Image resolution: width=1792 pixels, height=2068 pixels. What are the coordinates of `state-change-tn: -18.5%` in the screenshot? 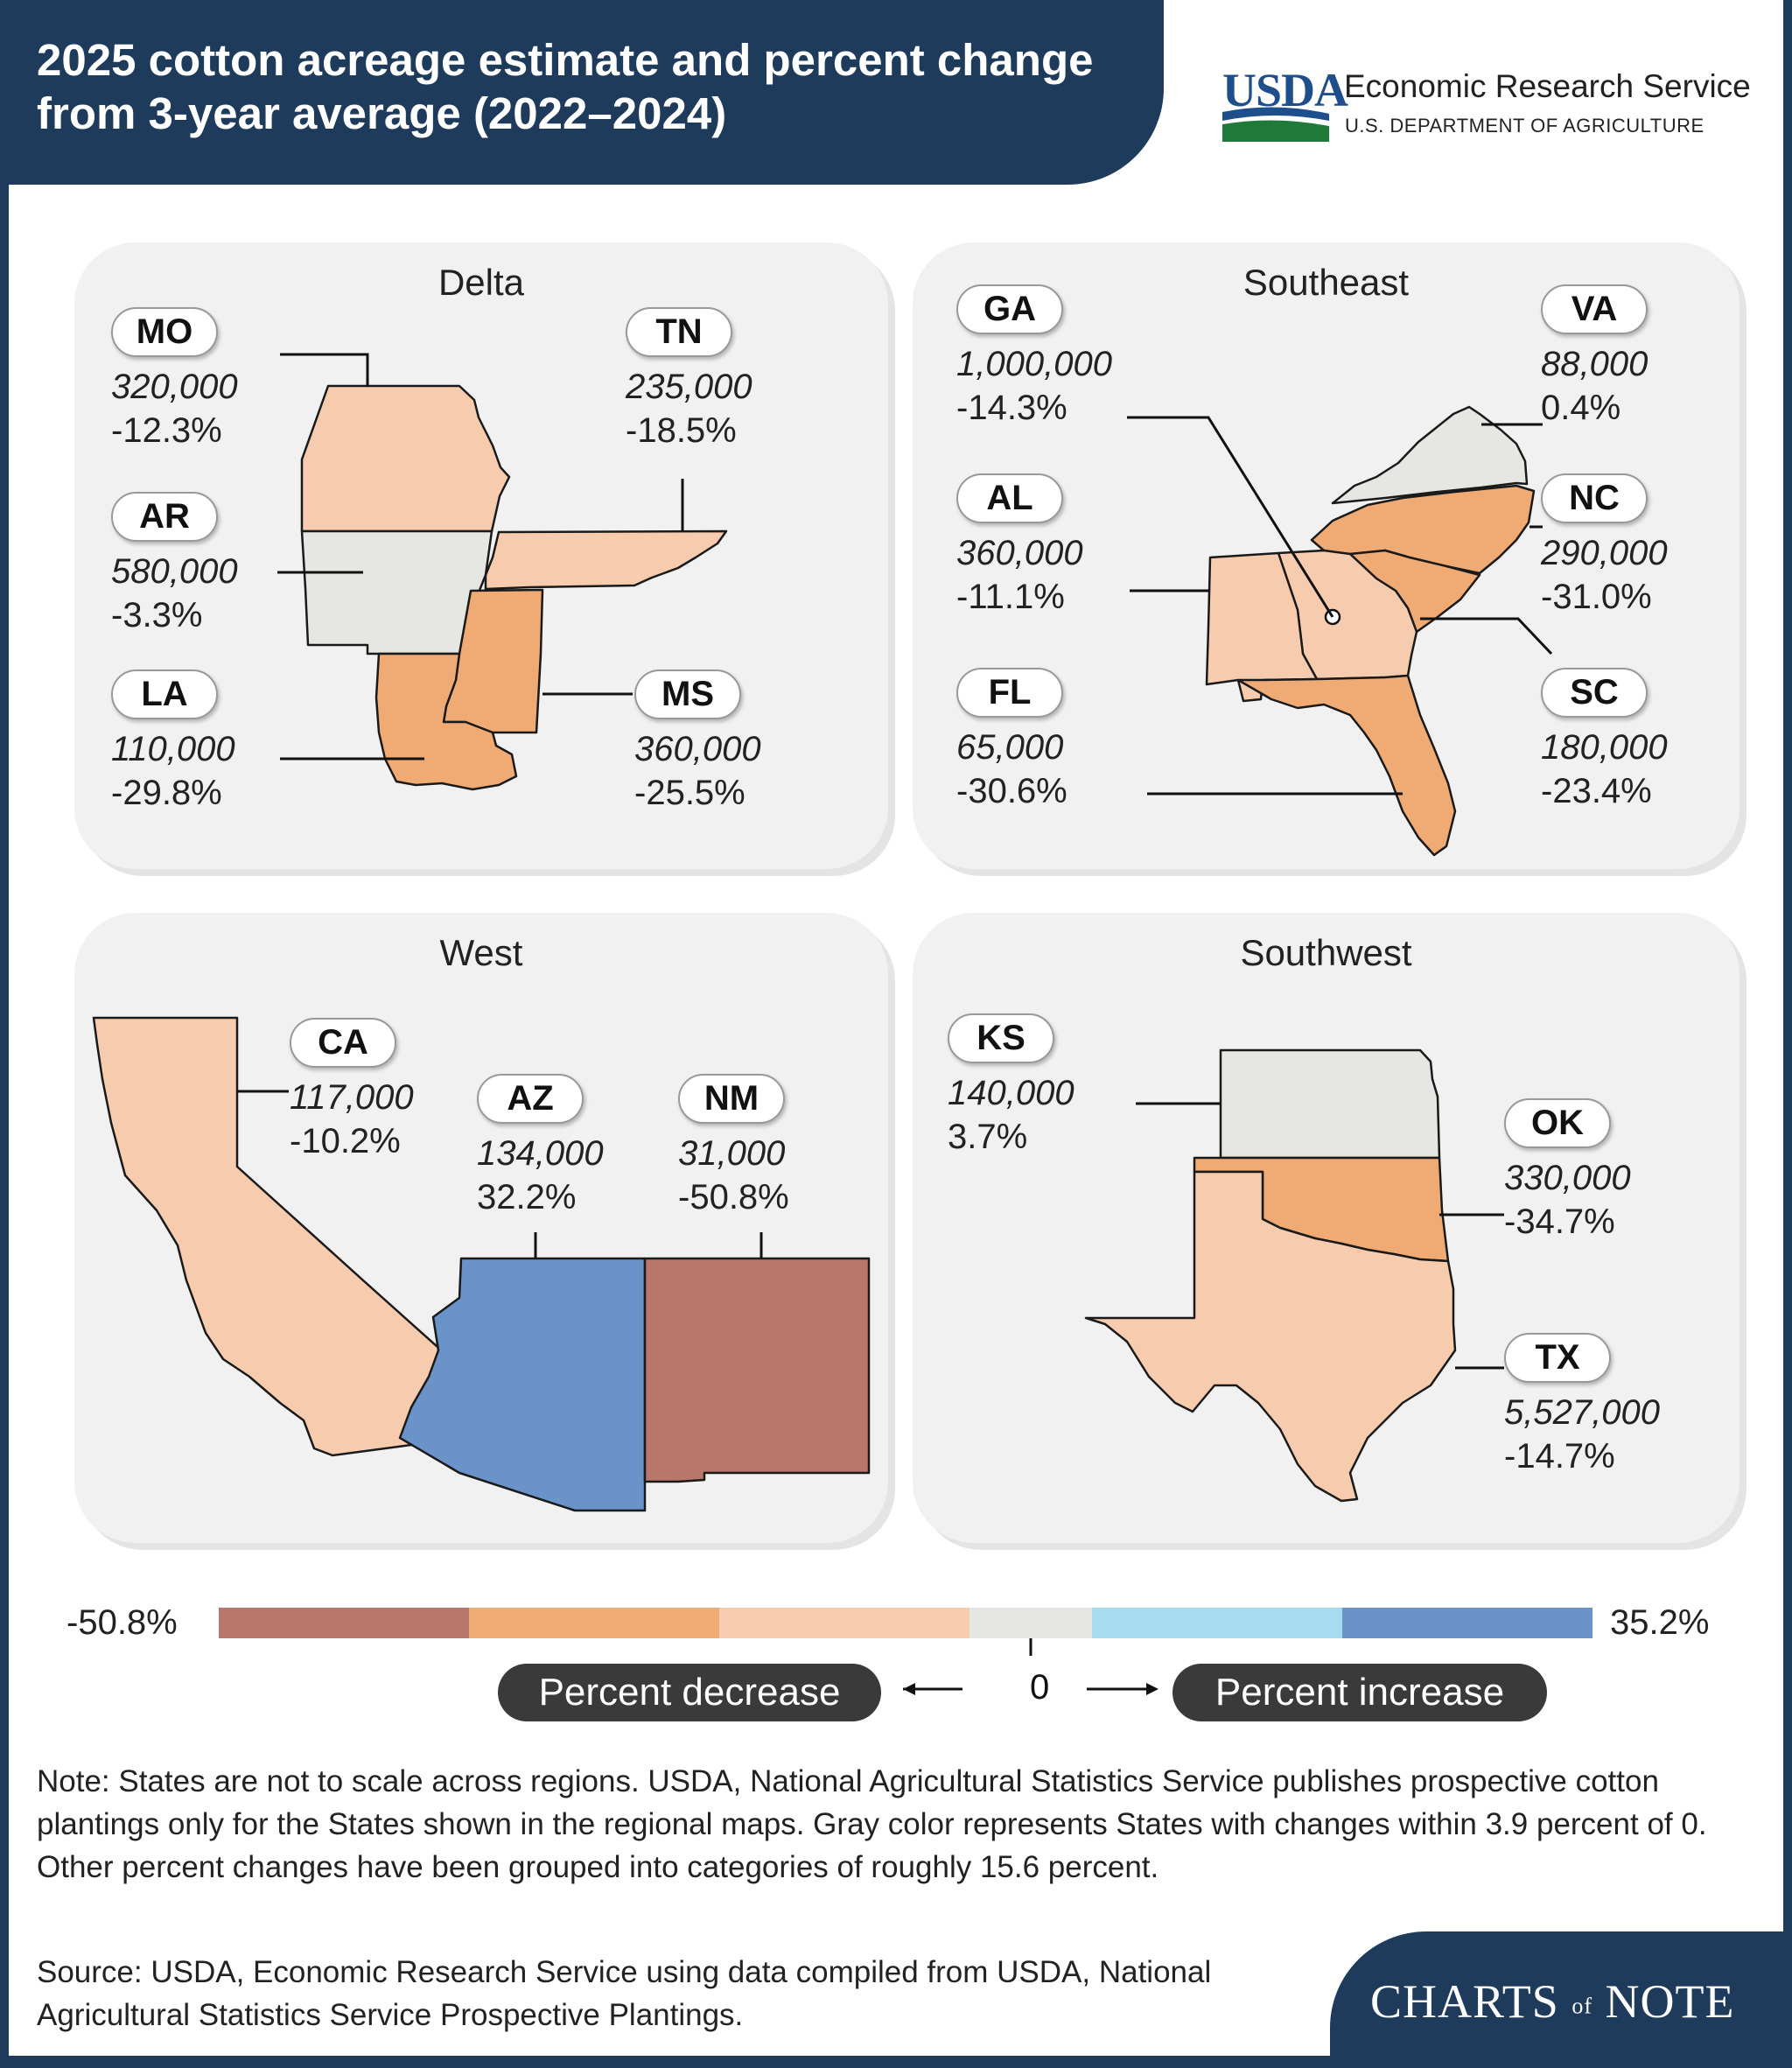 It's located at (681, 430).